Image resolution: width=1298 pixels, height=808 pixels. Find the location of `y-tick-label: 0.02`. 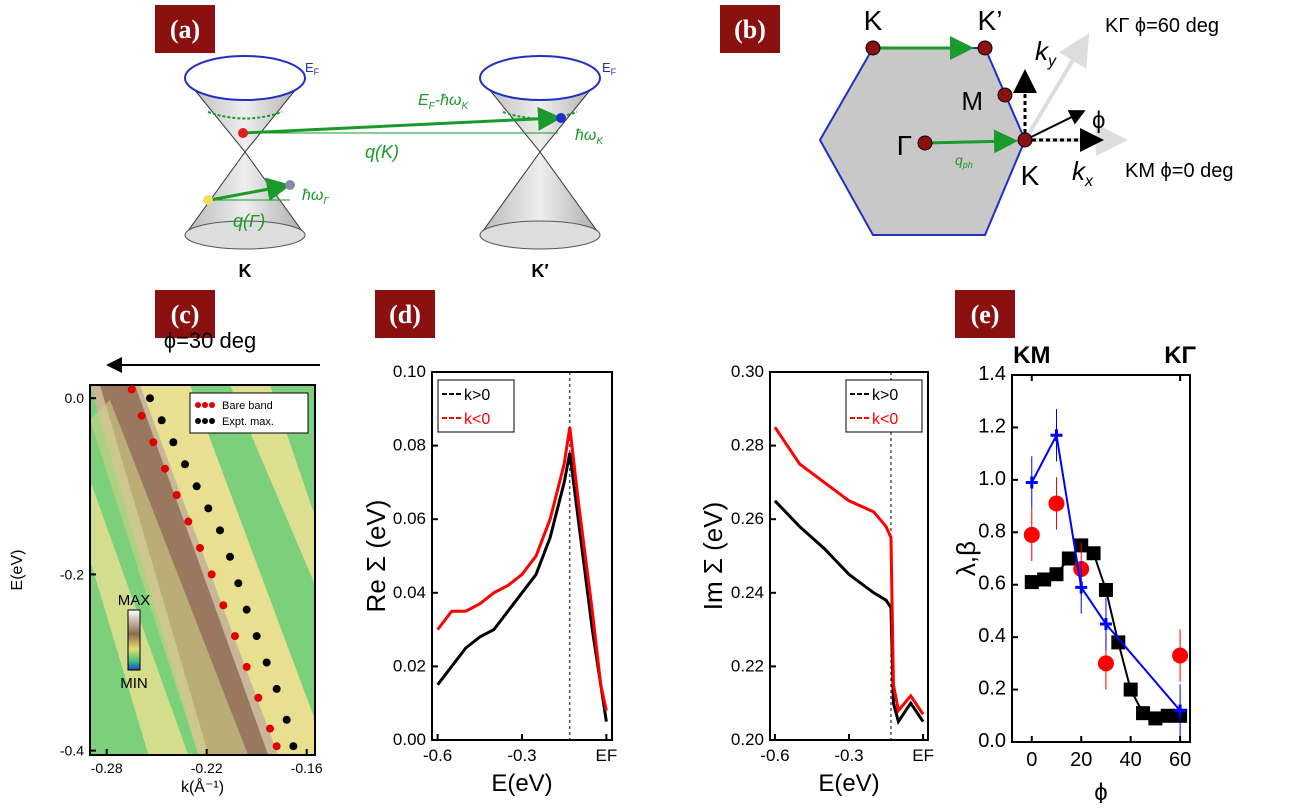

y-tick-label: 0.02 is located at coordinates (409, 665).